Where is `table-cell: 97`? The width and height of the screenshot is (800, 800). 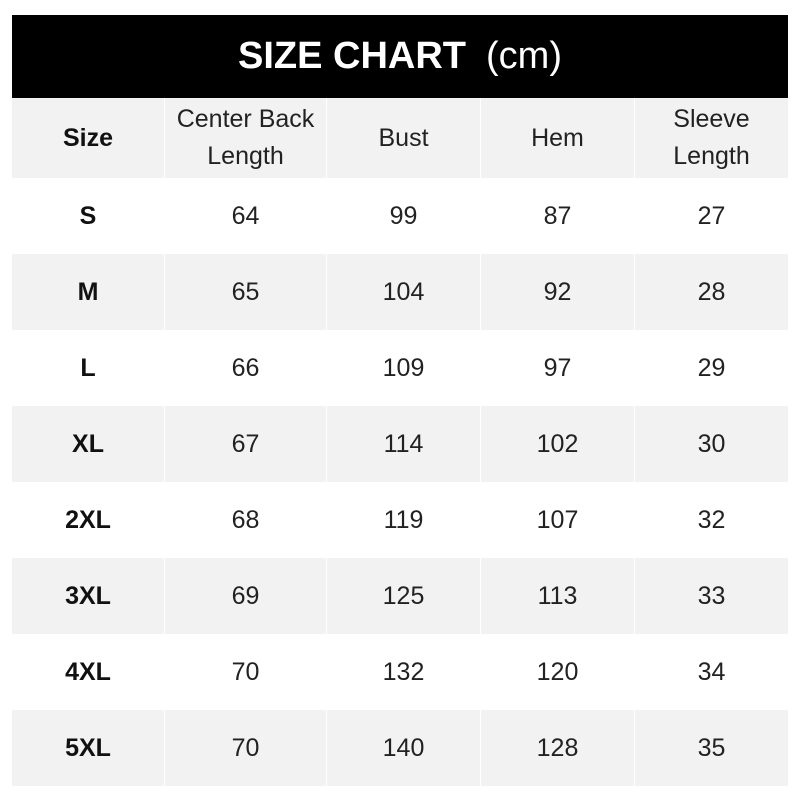
table-cell: 97 is located at coordinates (557, 367).